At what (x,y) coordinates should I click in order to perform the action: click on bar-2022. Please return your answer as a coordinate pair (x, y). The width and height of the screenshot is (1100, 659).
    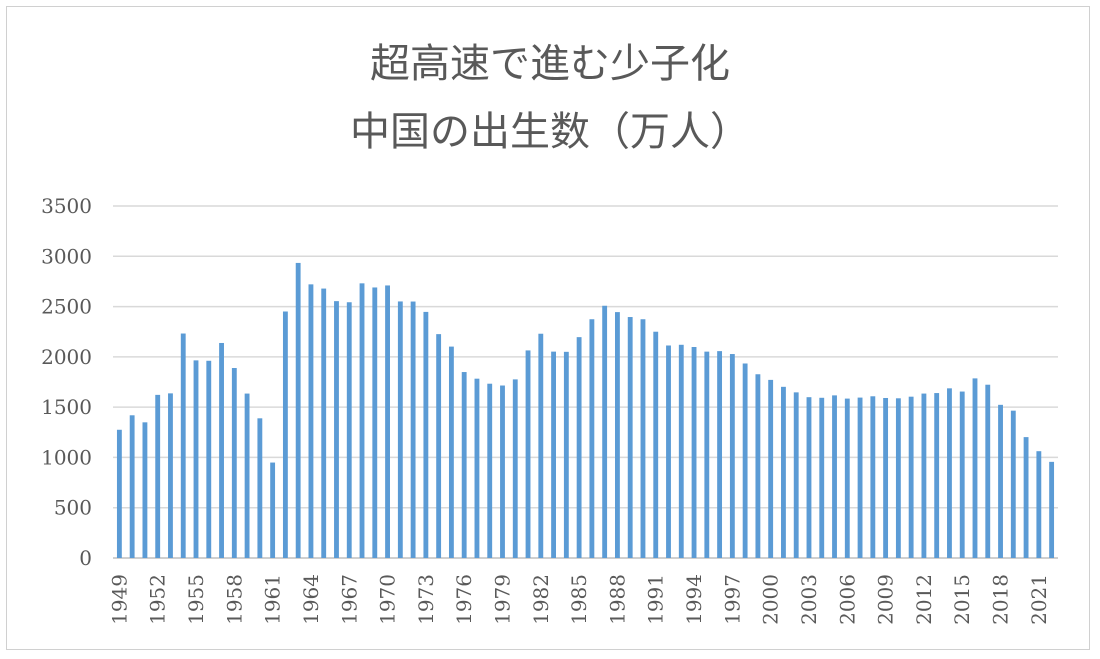
    Looking at the image, I should click on (1052, 509).